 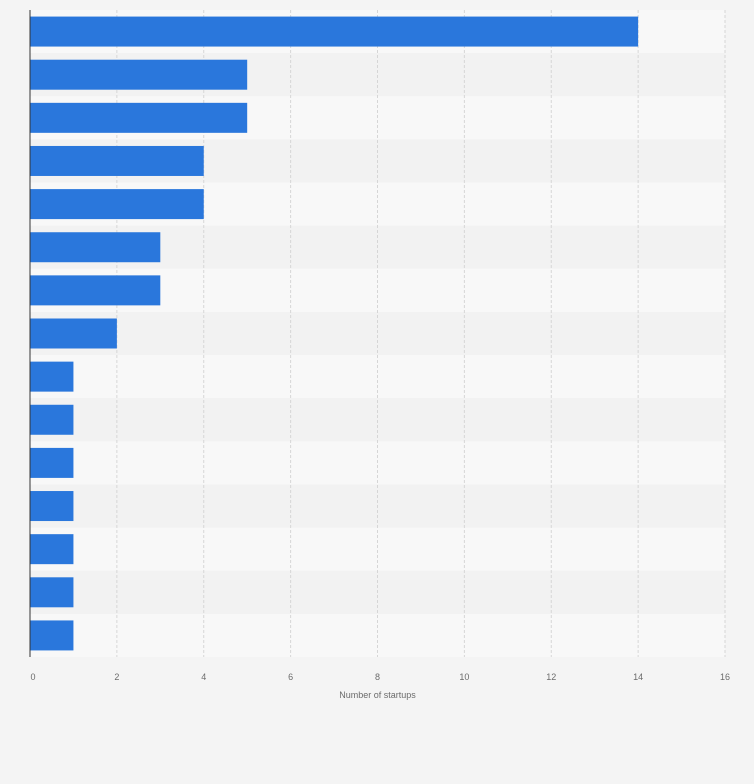 What do you see at coordinates (32, 677) in the screenshot?
I see `x-tick-label: 0` at bounding box center [32, 677].